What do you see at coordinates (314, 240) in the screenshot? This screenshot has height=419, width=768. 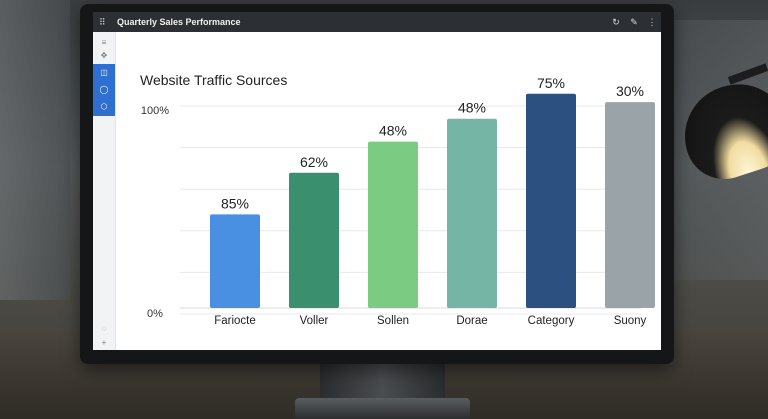 I see `bar-voller` at bounding box center [314, 240].